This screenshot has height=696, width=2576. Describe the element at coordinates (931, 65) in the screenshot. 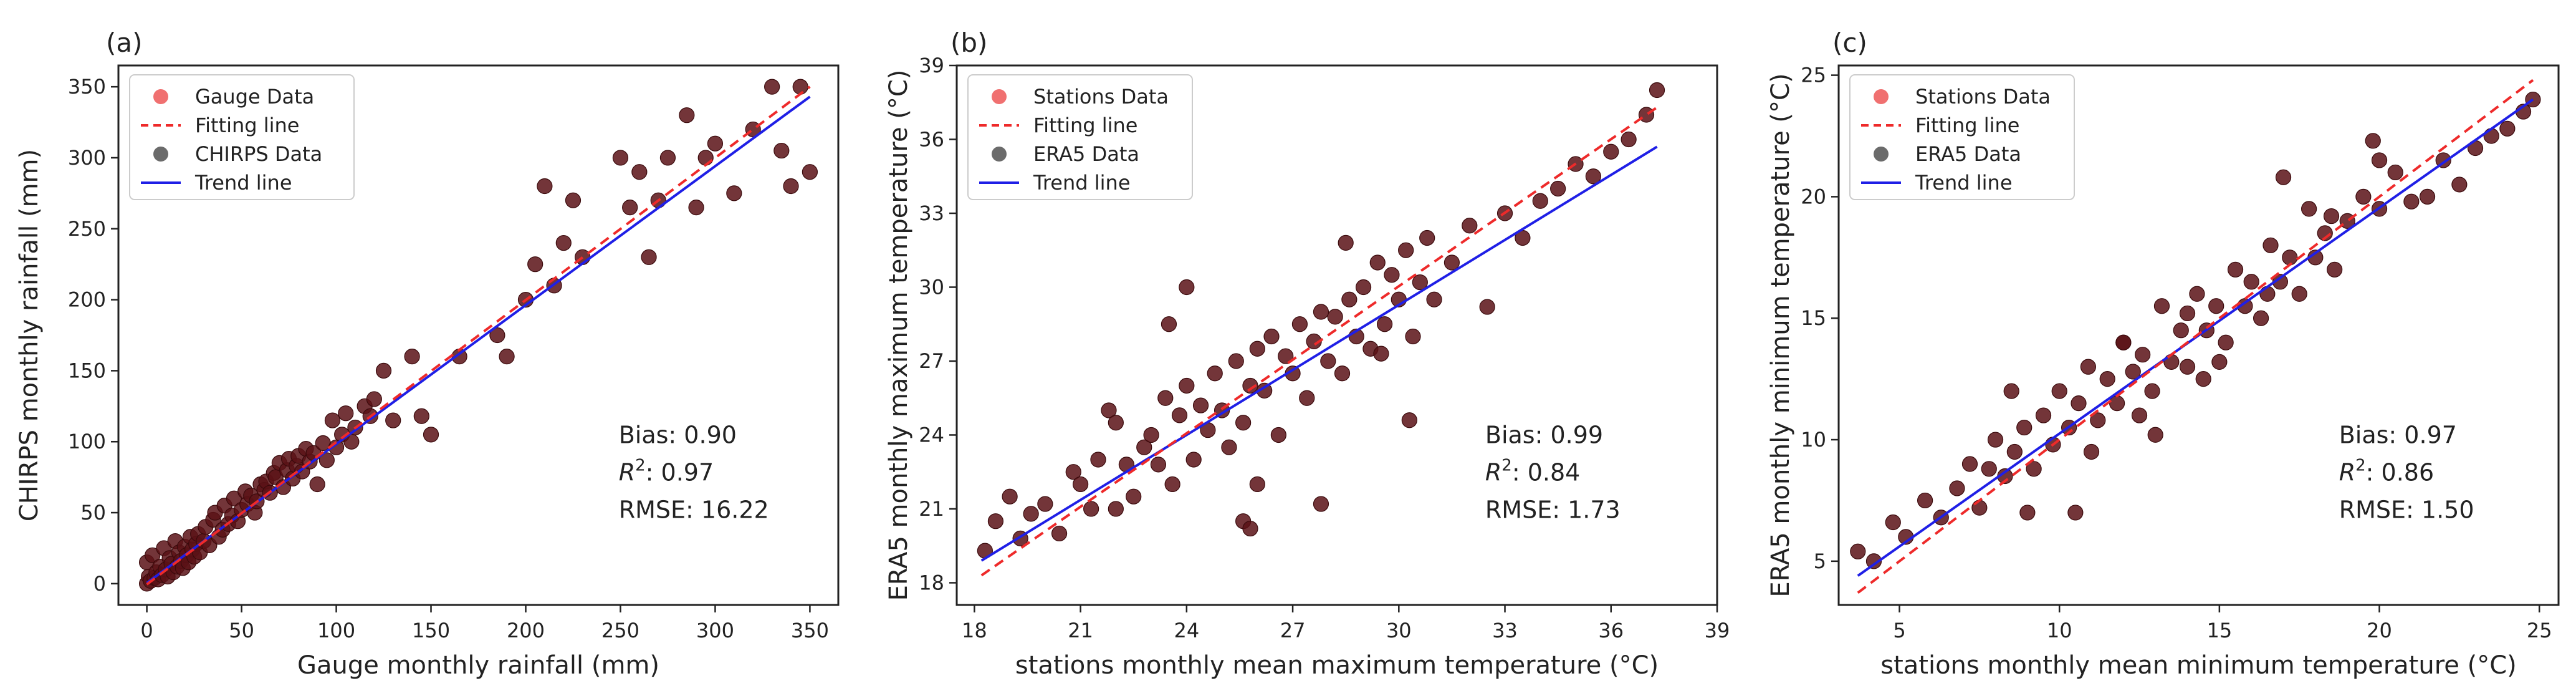

I see `y-tick-label: 39` at that location.